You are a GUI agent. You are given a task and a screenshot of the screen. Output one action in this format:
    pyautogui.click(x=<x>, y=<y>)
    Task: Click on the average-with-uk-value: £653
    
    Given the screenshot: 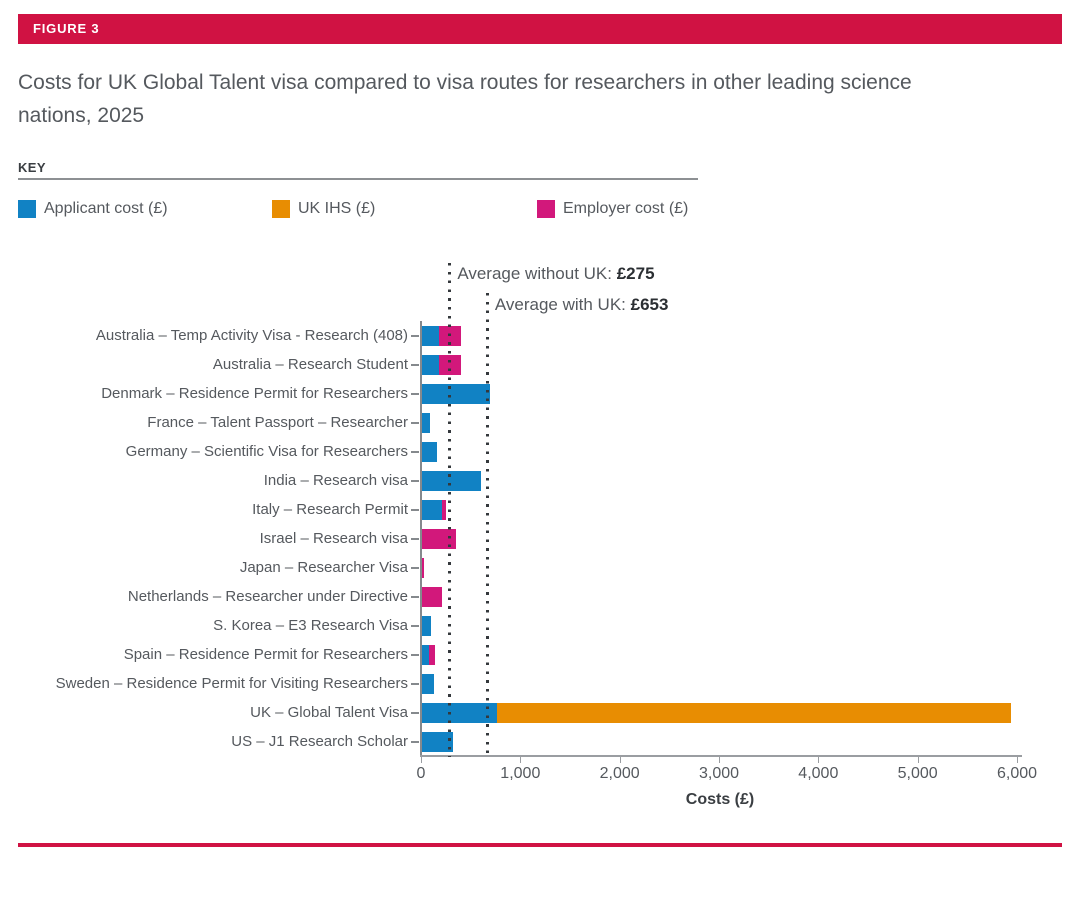 What is the action you would take?
    pyautogui.click(x=649, y=304)
    